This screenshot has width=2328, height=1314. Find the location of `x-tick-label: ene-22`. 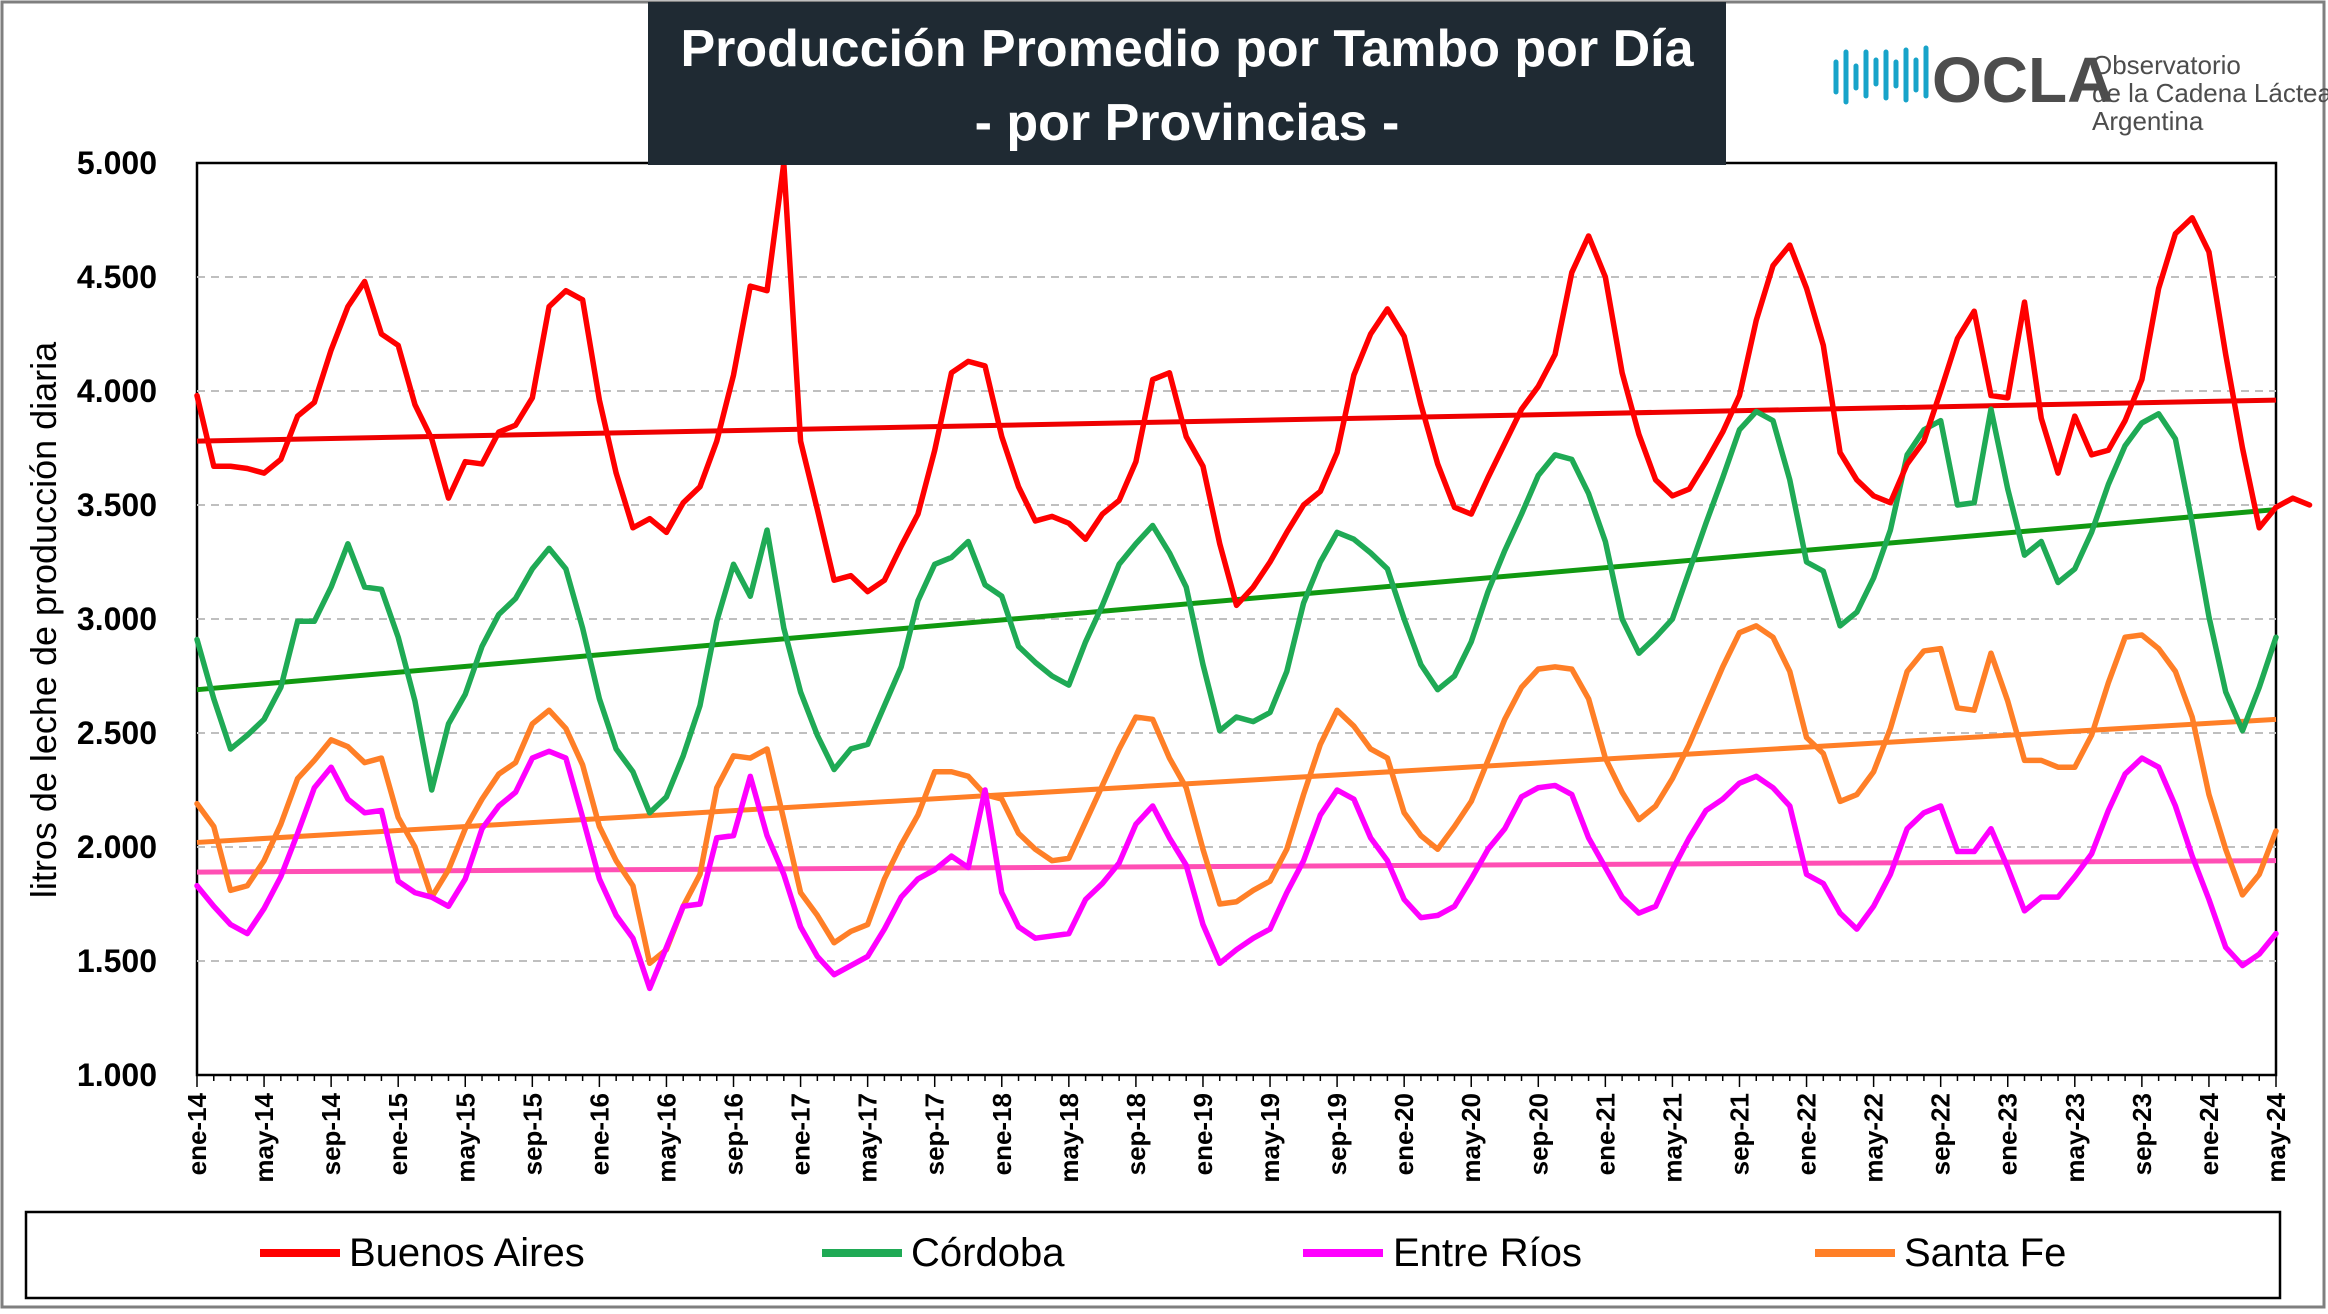

x-tick-label: ene-22 is located at coordinates (1807, 1134).